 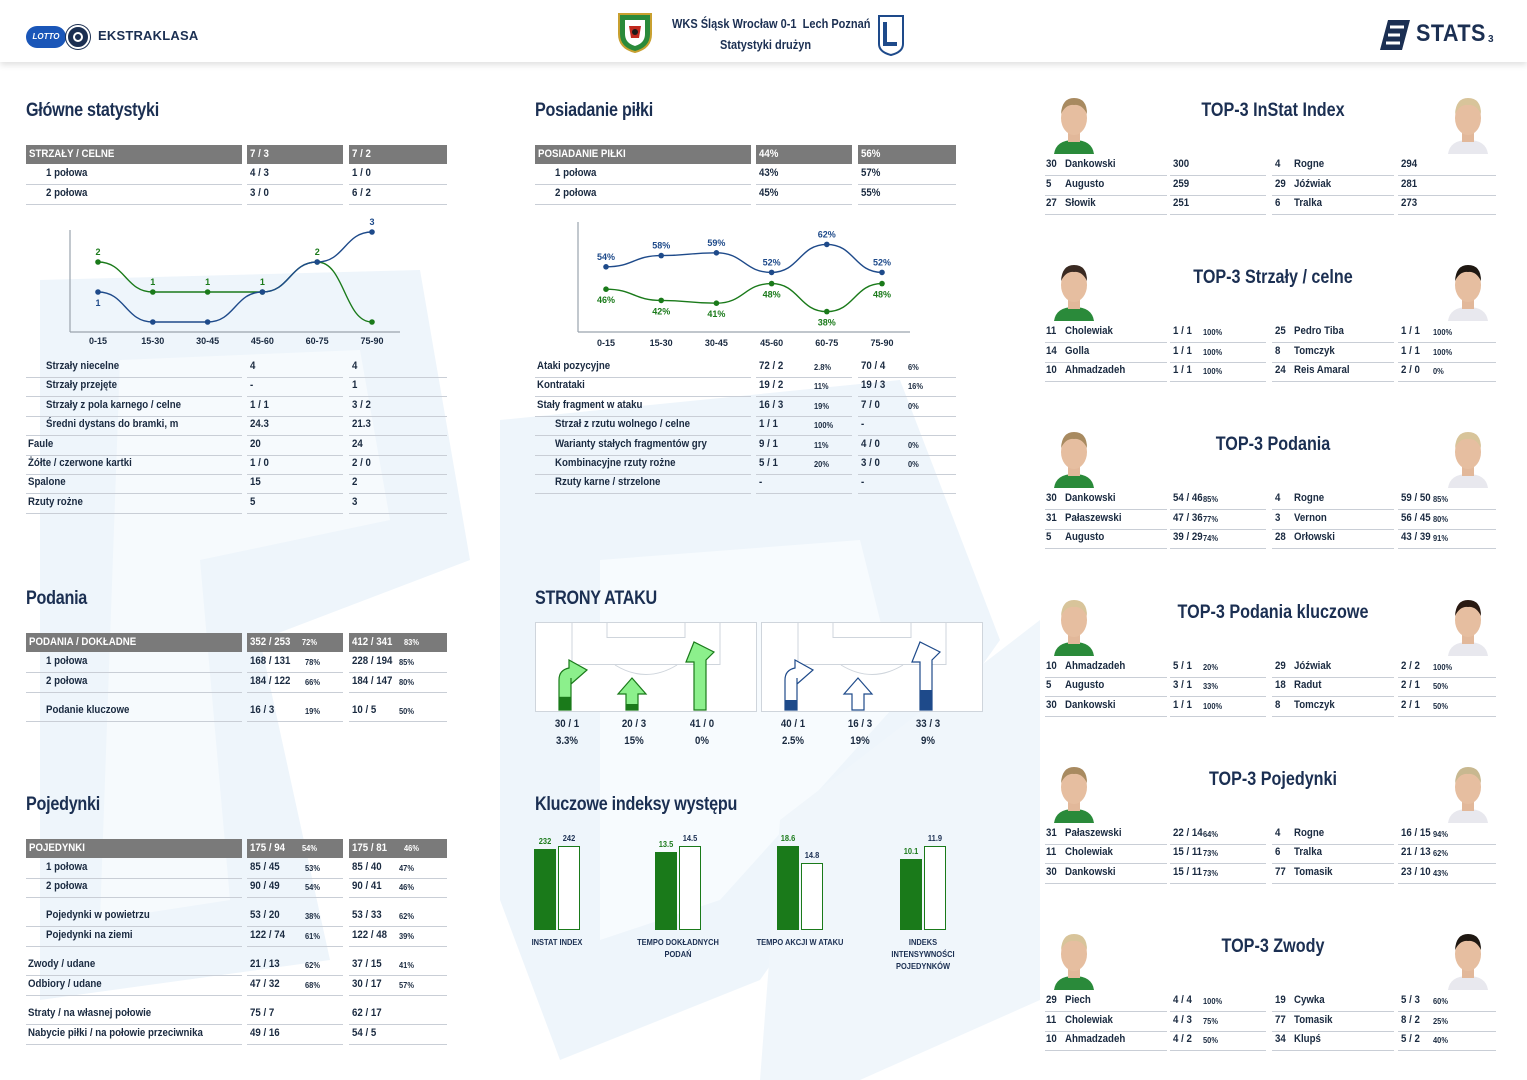 What do you see at coordinates (367, 984) in the screenshot?
I see `duels-row-away: 30 / 17` at bounding box center [367, 984].